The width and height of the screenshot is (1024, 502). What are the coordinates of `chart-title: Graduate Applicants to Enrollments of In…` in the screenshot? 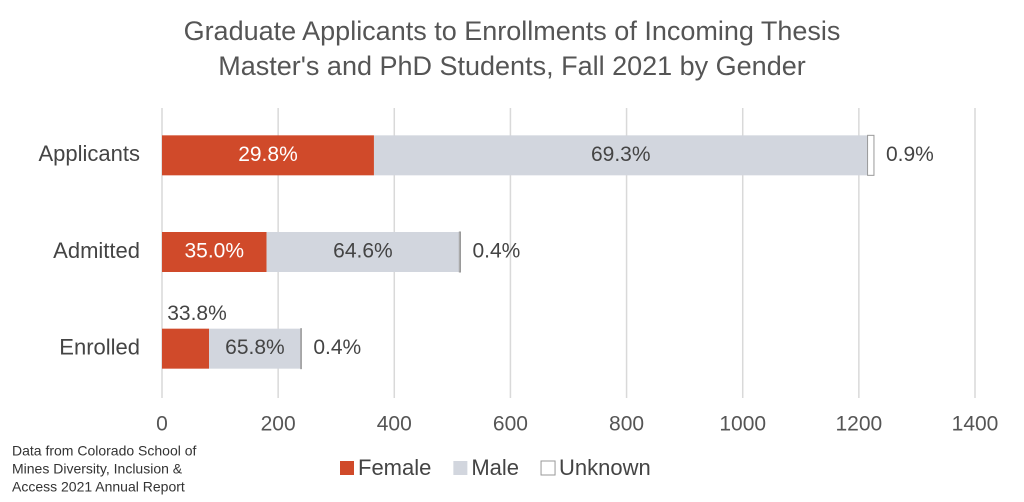 It's located at (512, 31).